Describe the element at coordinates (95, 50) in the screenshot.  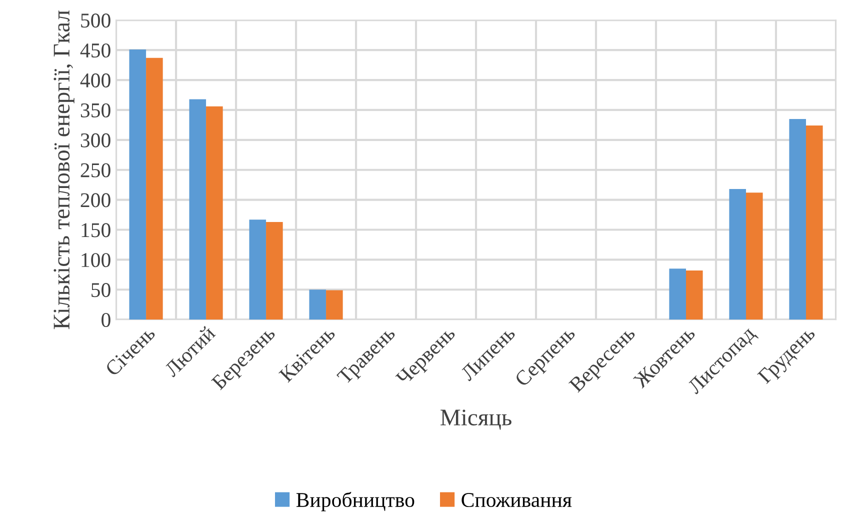
I see `y-tick-label: 450` at that location.